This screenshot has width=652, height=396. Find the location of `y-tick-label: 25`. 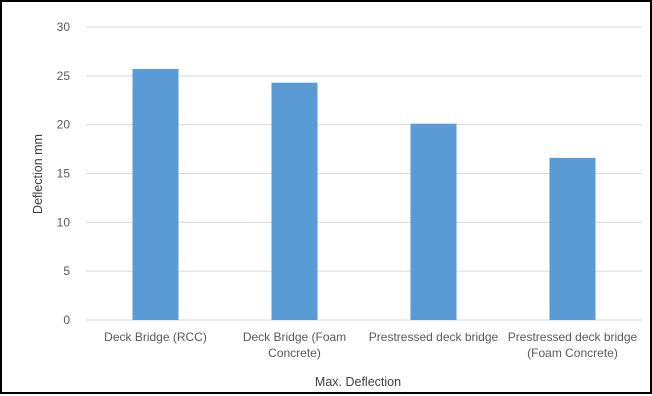

y-tick-label: 25 is located at coordinates (64, 76).